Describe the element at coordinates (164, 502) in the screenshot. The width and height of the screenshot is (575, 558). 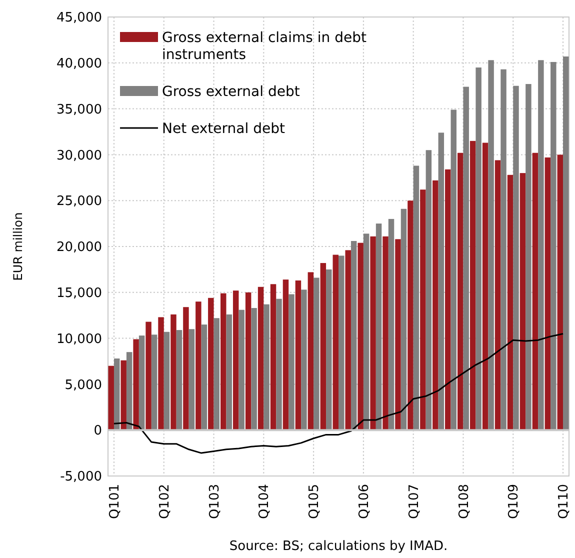
I see `x-tick-label: Q102` at that location.